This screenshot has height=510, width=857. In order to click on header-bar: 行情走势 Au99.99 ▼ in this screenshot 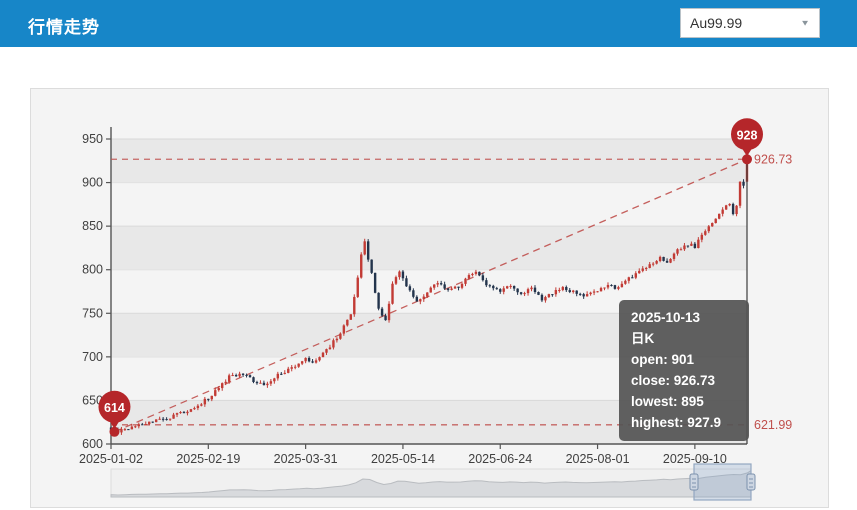, I will do `click(428, 23)`.